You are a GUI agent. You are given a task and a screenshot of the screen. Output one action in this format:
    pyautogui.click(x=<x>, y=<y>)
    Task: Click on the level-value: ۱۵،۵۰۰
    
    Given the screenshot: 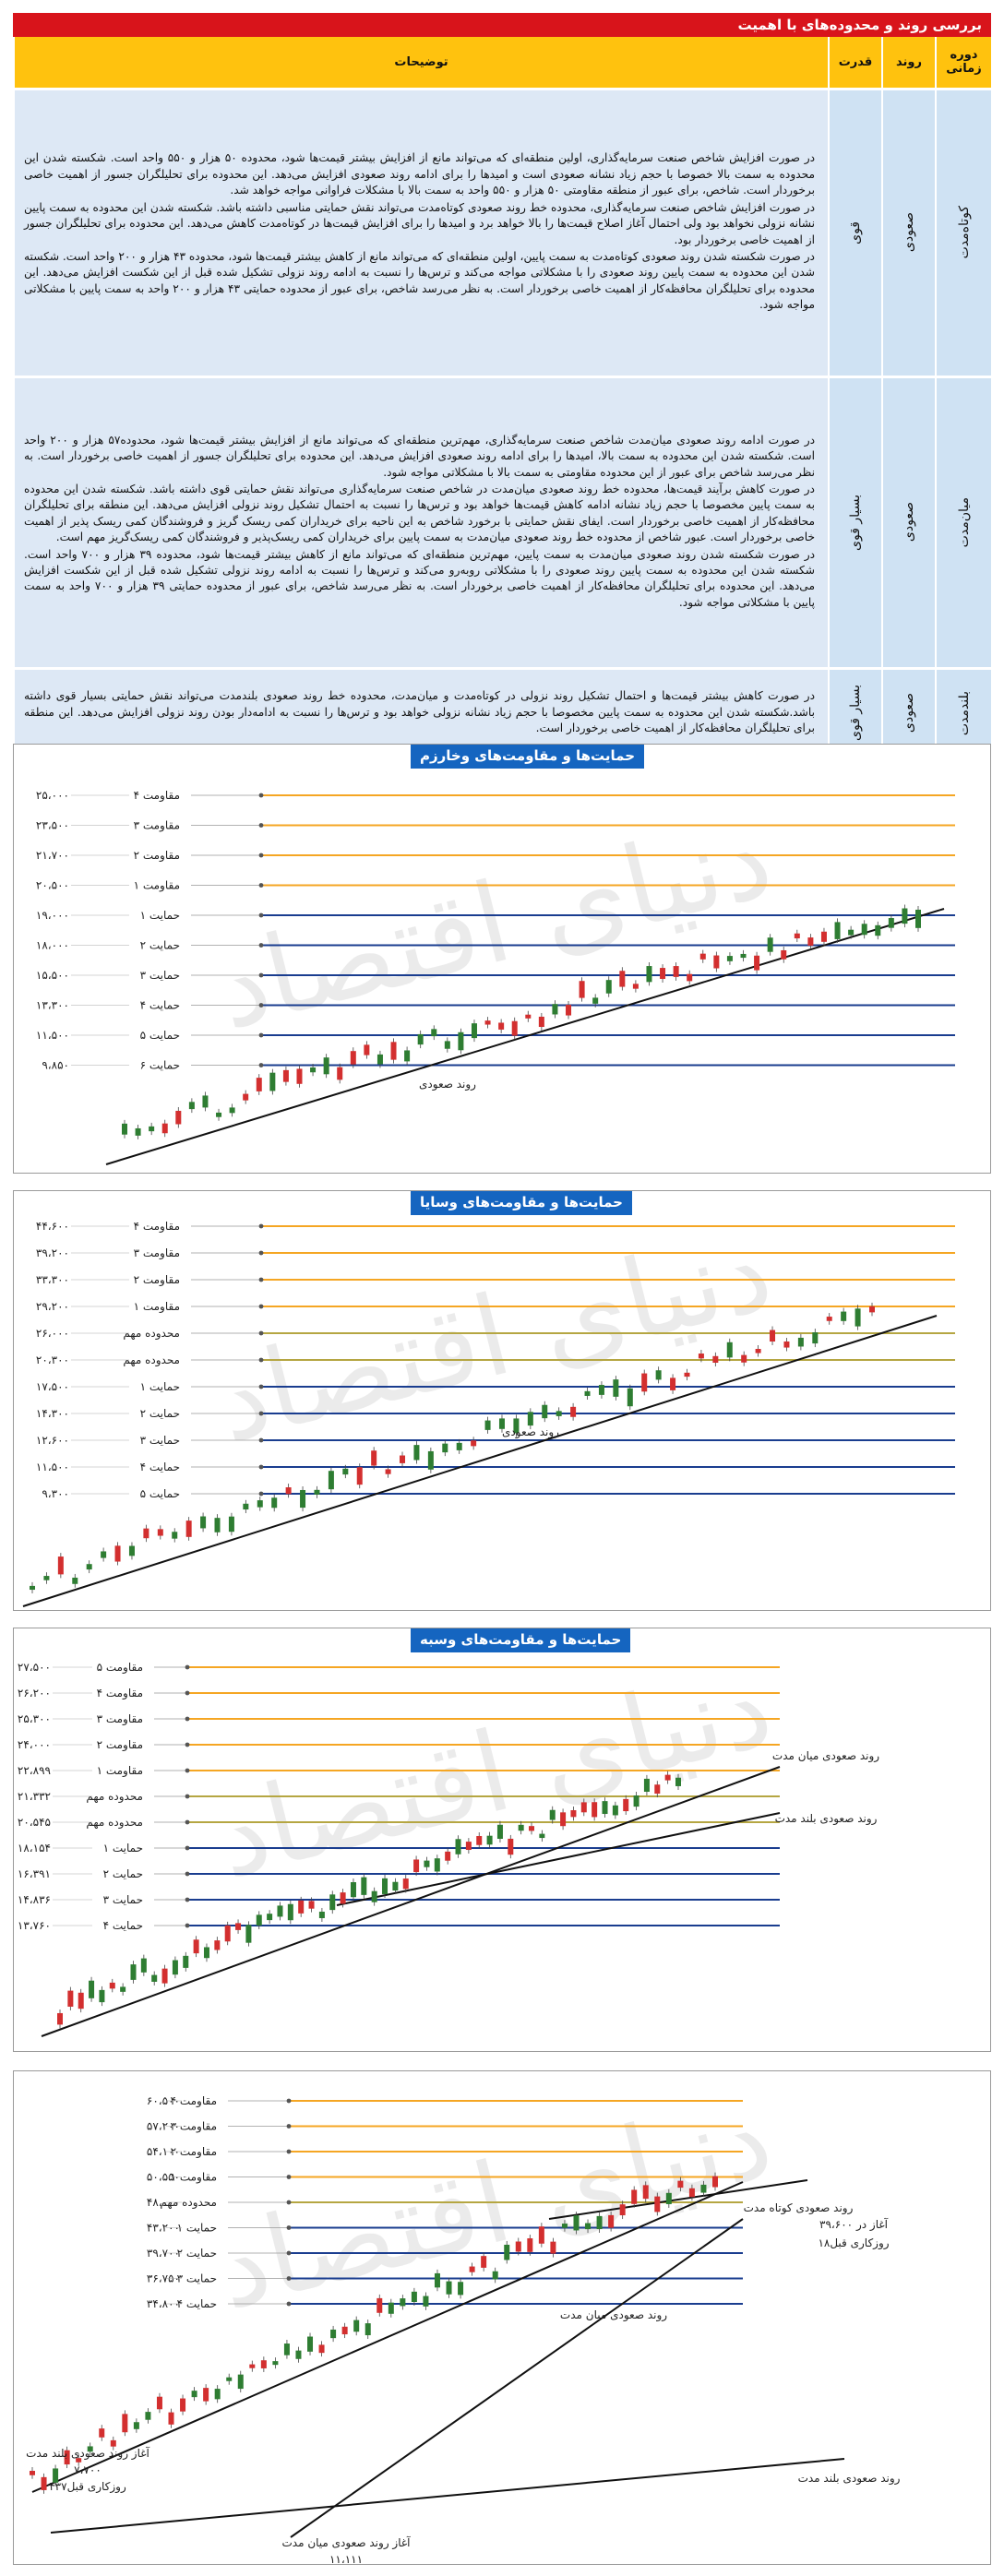 What is the action you would take?
    pyautogui.click(x=52, y=976)
    